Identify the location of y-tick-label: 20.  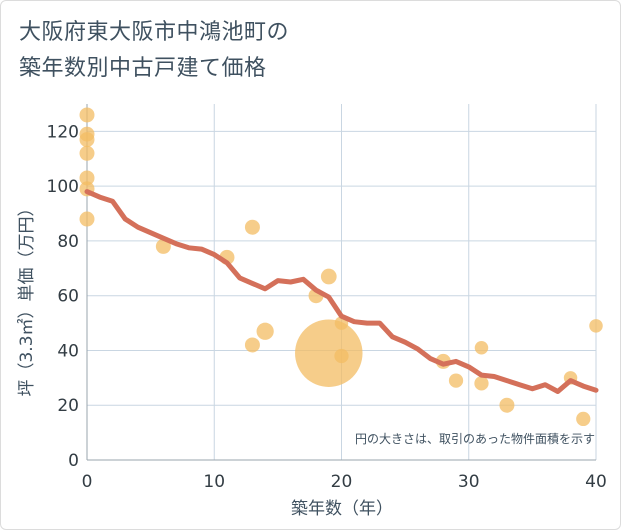
(68, 406).